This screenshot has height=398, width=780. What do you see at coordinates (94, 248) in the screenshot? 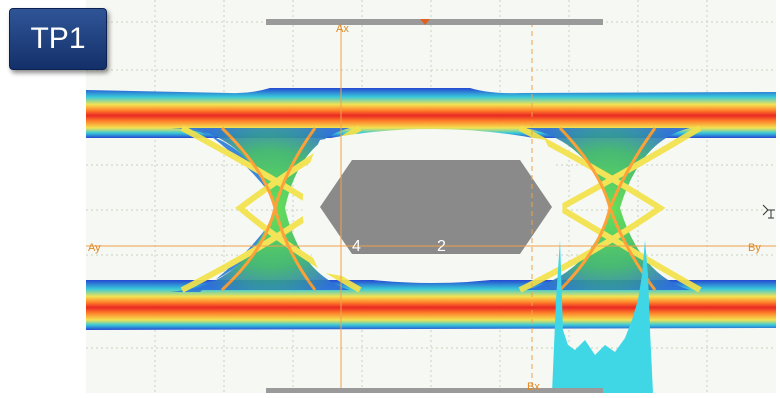
I see `cursor-ay-label: Ay` at bounding box center [94, 248].